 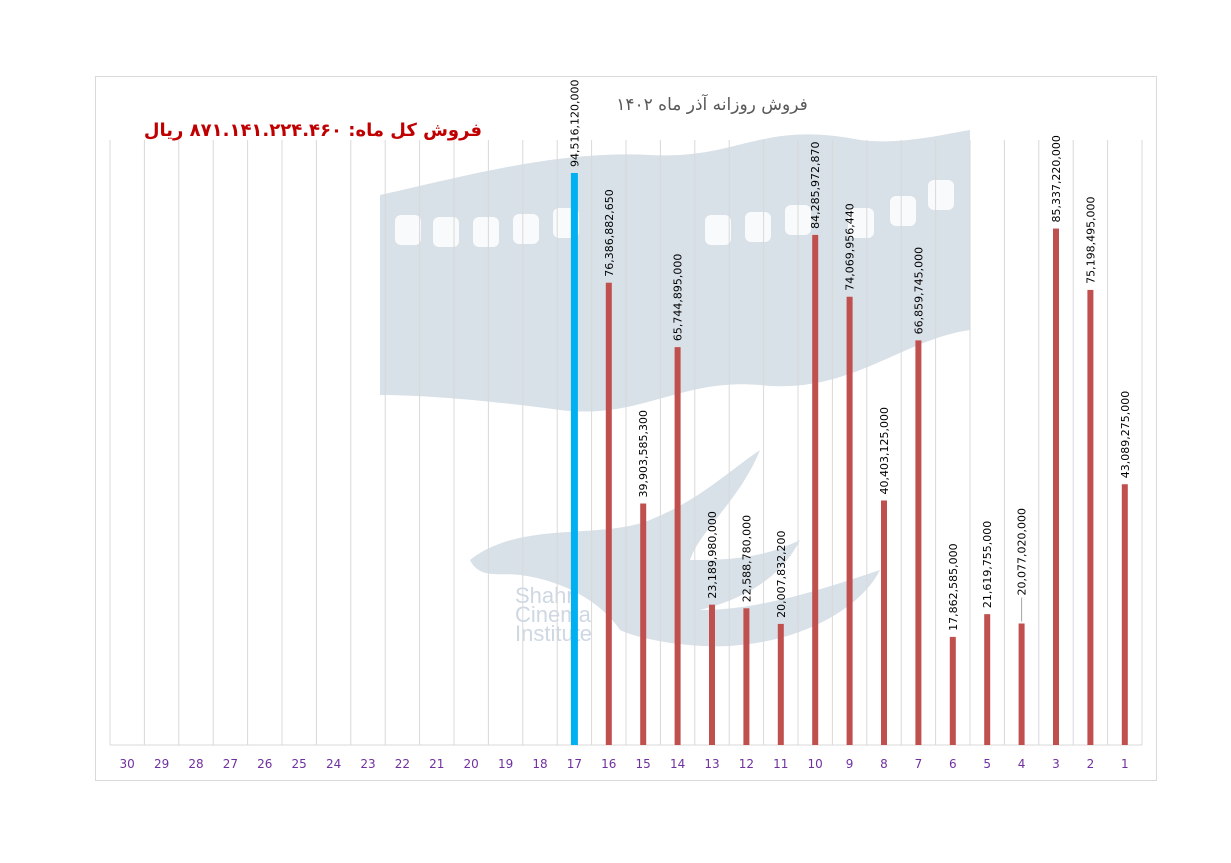 I want to click on data-label: 21,619,755,000, so click(x=987, y=564).